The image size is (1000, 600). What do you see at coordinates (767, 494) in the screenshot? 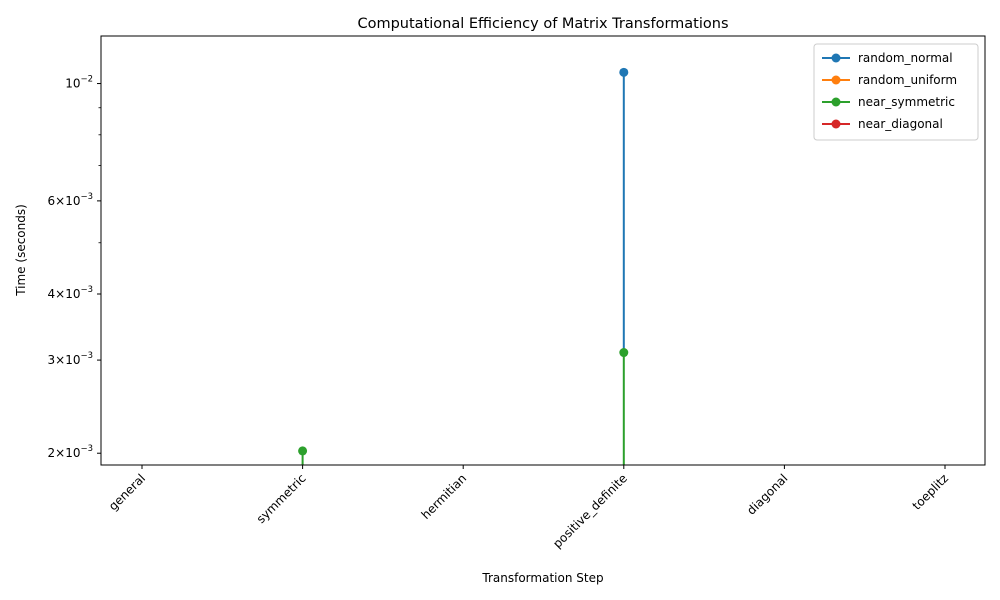
I see `x-tick-label: diagonal` at bounding box center [767, 494].